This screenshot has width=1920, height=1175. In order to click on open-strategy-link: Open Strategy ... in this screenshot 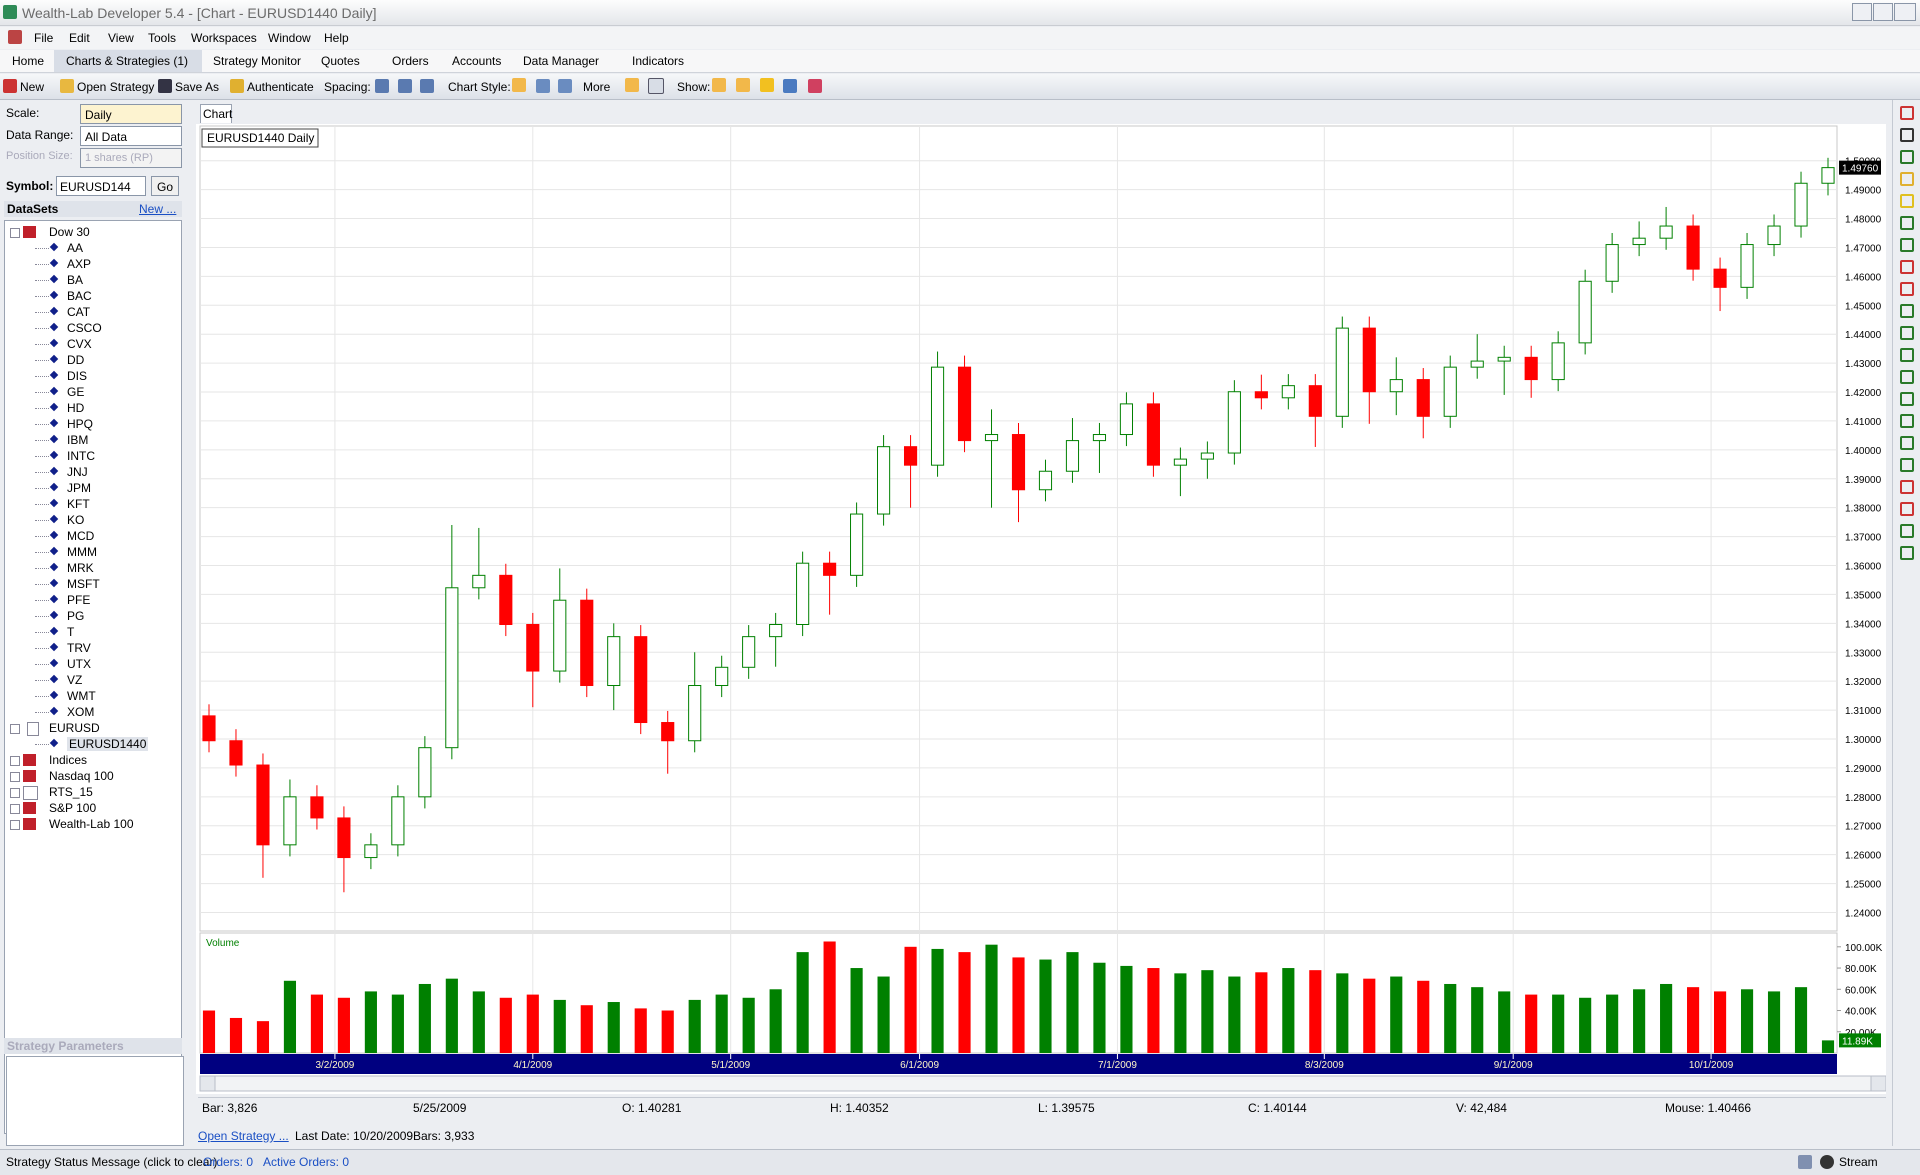, I will do `click(243, 1136)`.